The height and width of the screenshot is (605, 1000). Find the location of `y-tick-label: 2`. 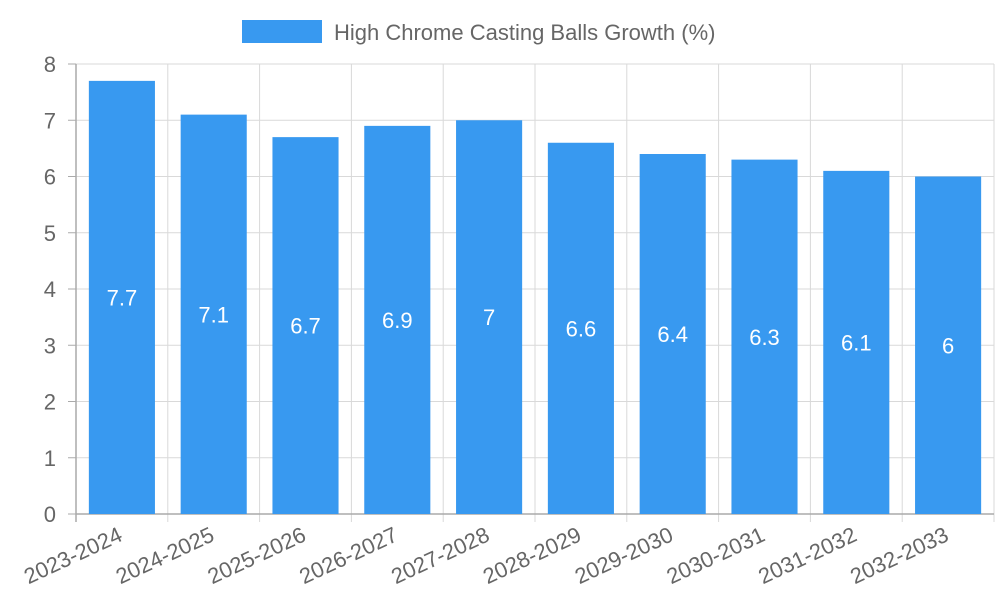

y-tick-label: 2 is located at coordinates (50, 402).